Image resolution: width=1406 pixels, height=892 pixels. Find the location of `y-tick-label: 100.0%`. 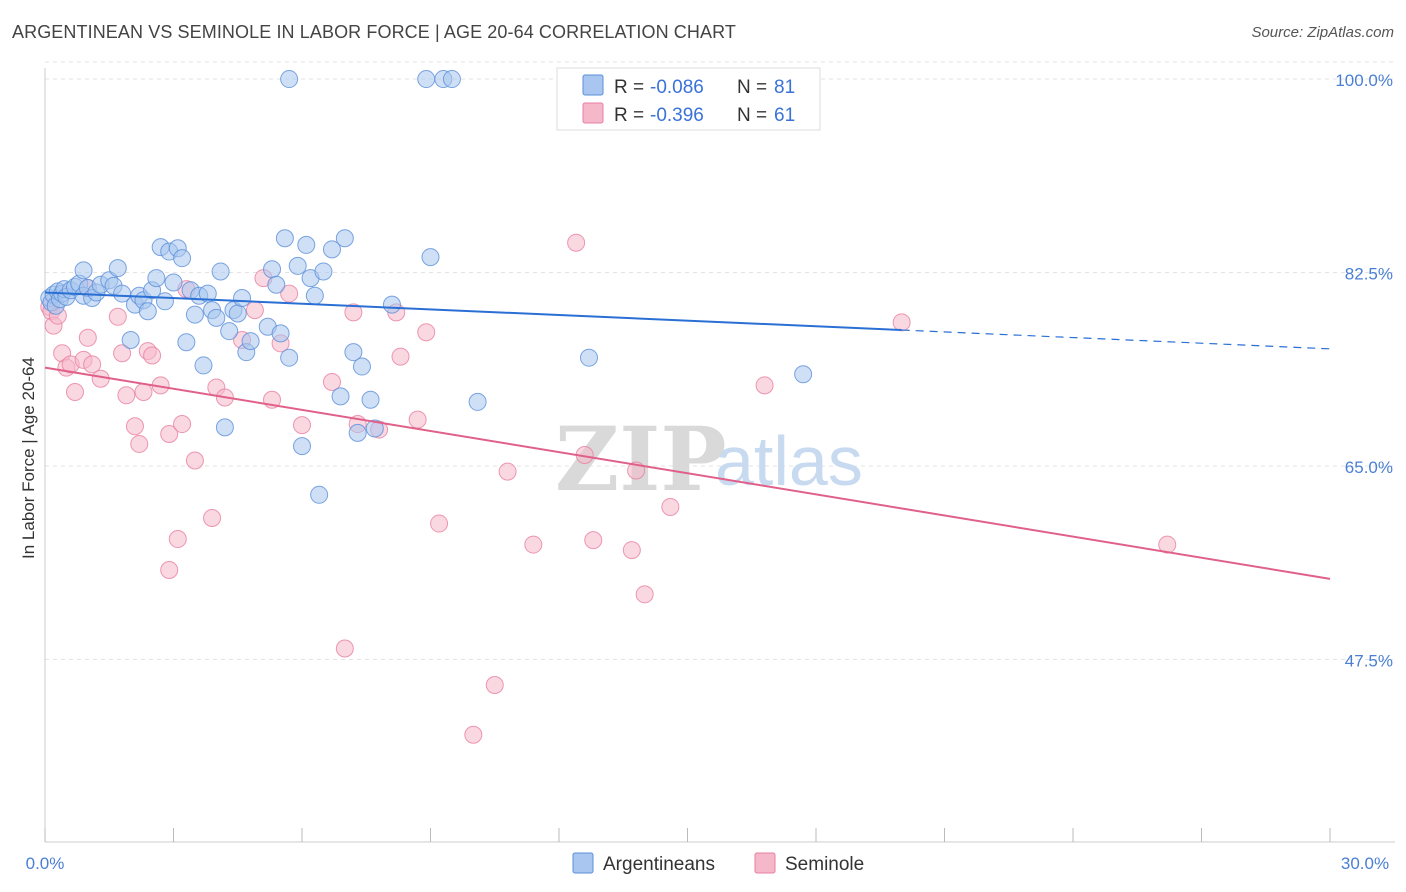

y-tick-label: 100.0% is located at coordinates (1364, 80).